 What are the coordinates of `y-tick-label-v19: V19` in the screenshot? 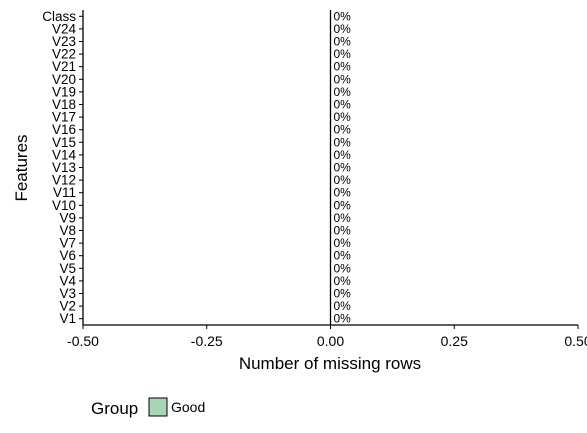 It's located at (64, 91).